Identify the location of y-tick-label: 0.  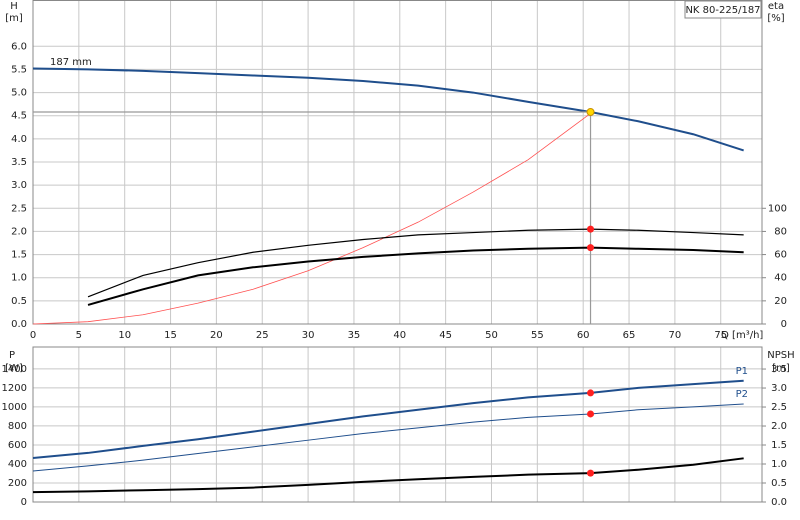
(24, 502).